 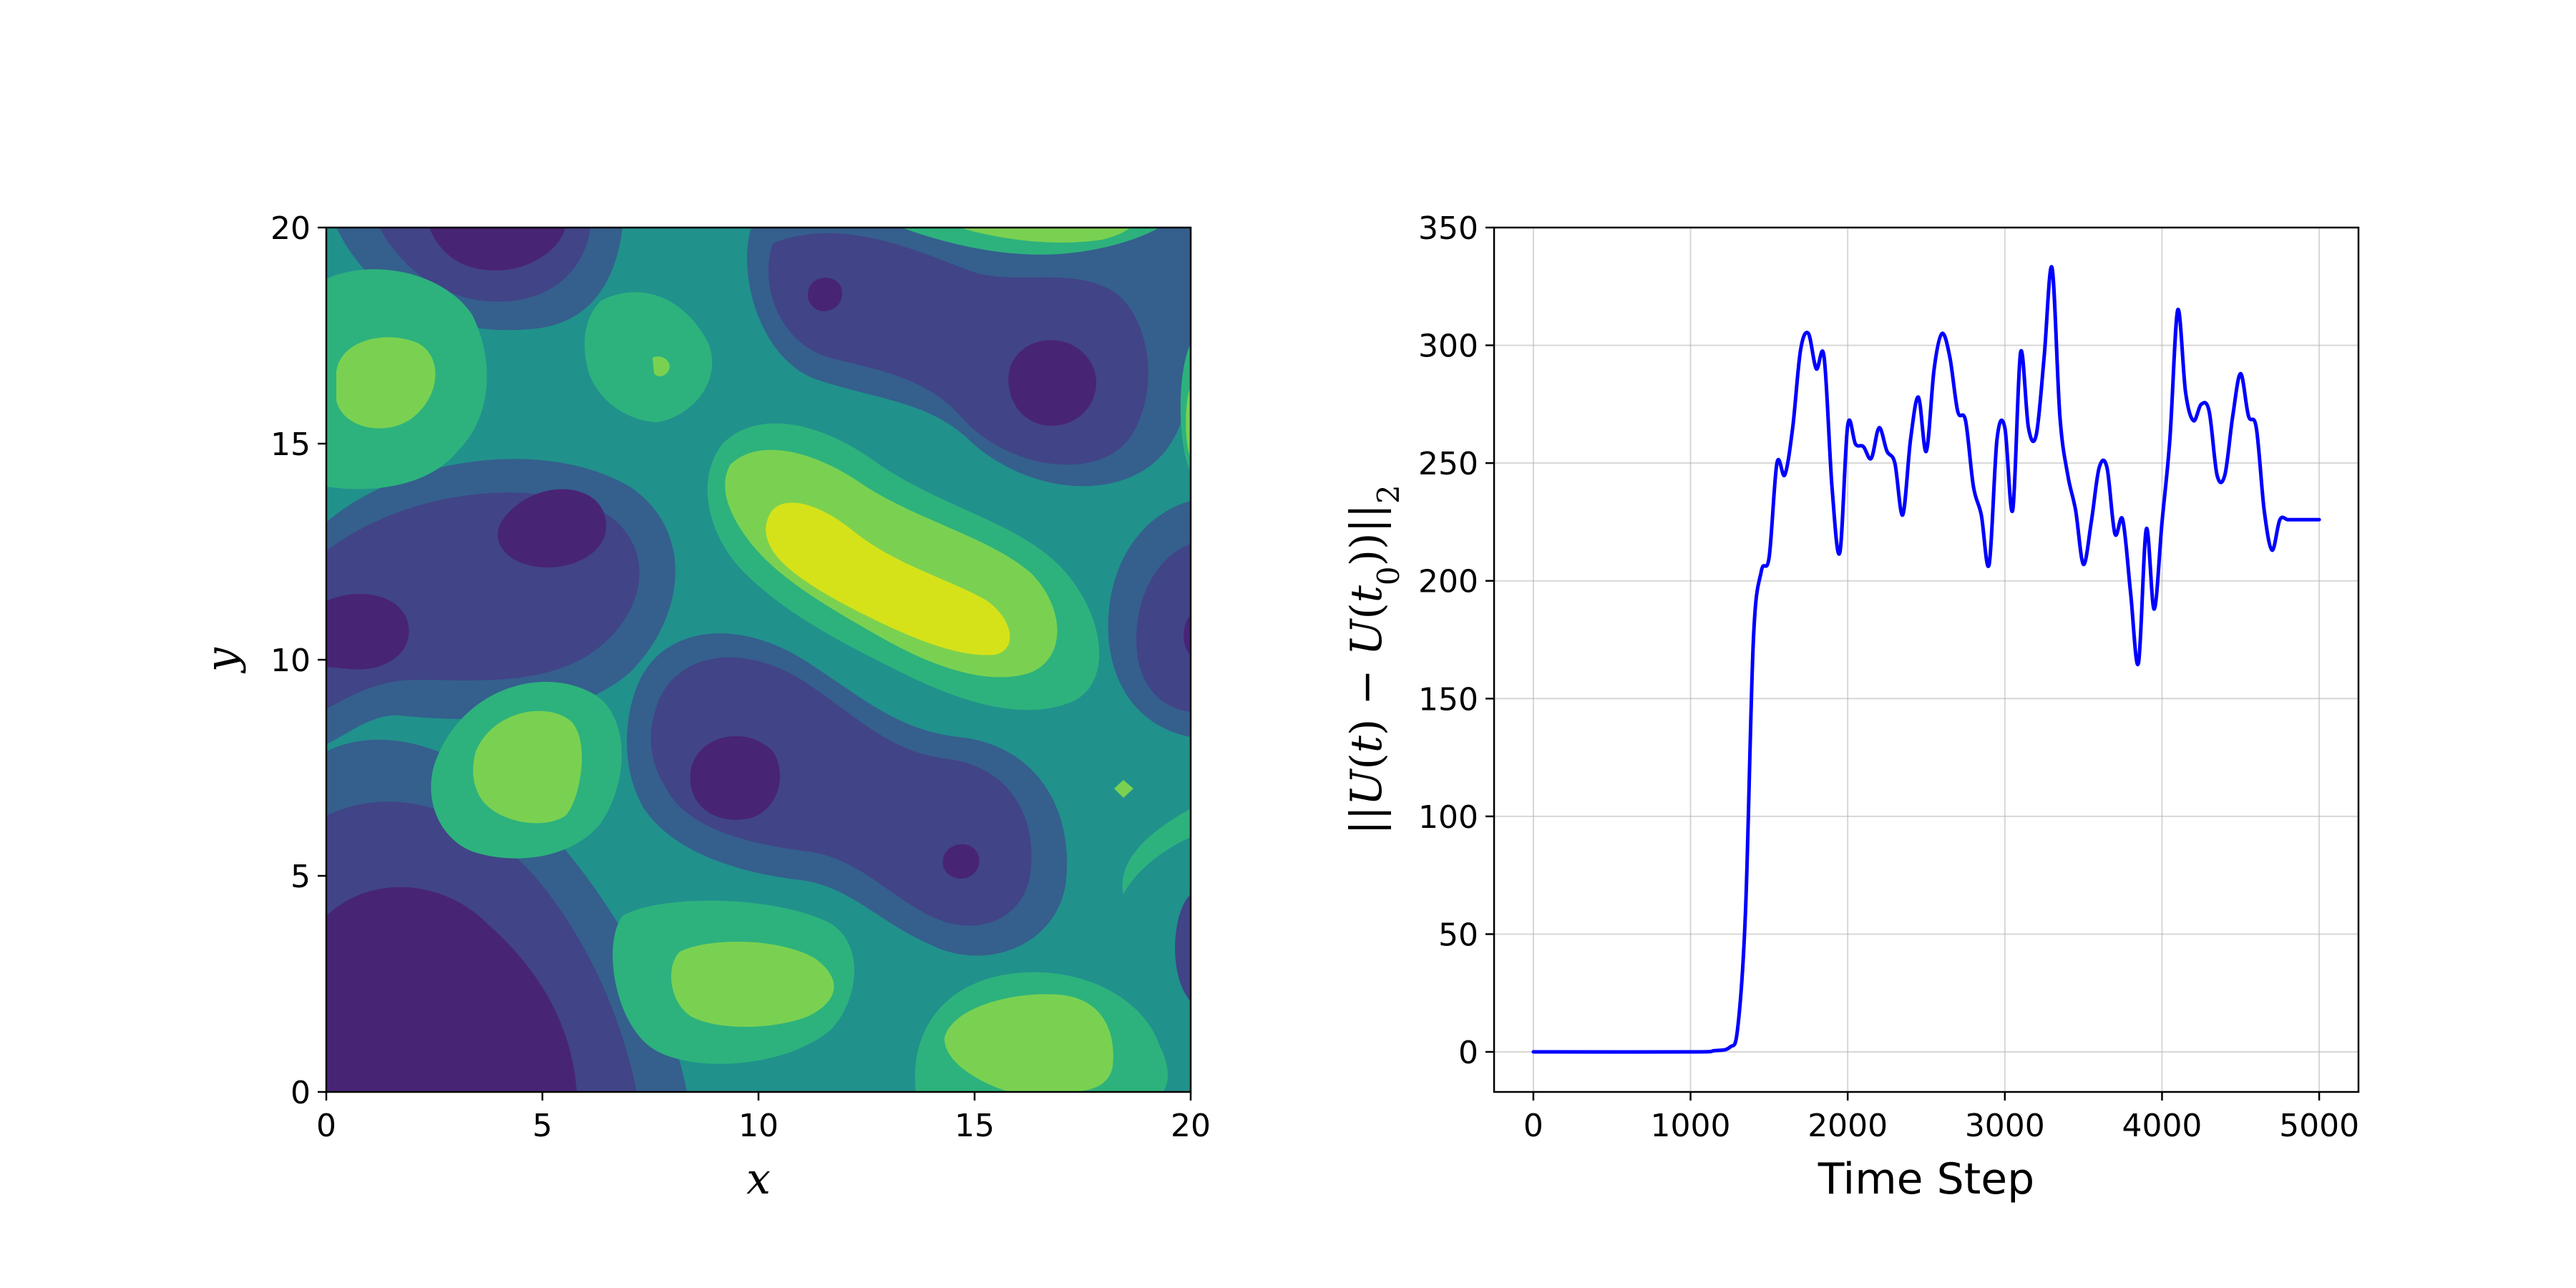 I want to click on contour-x-label: x, so click(x=758, y=1179).